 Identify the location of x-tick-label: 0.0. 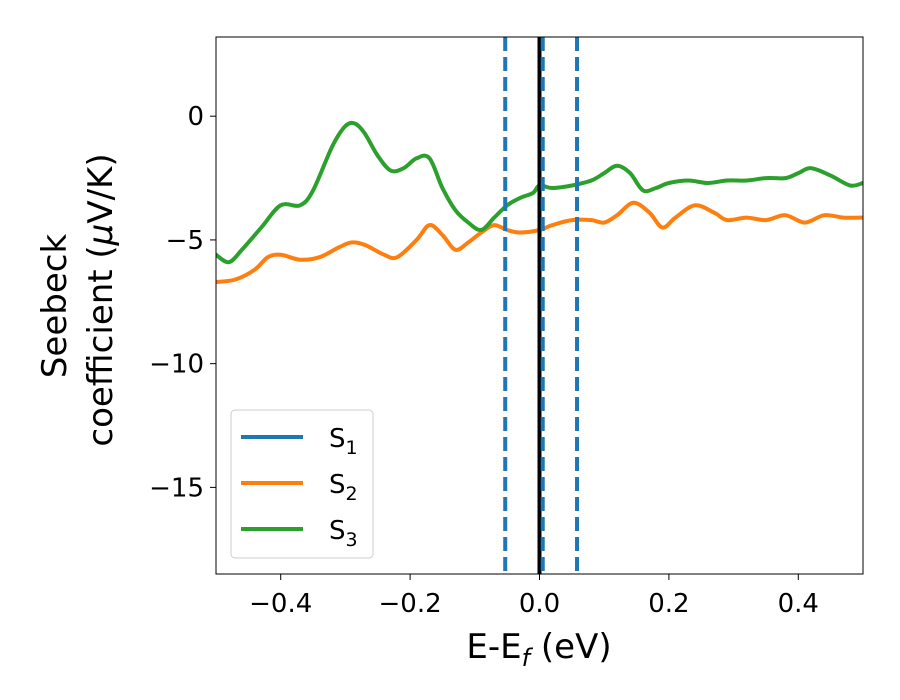
(539, 604).